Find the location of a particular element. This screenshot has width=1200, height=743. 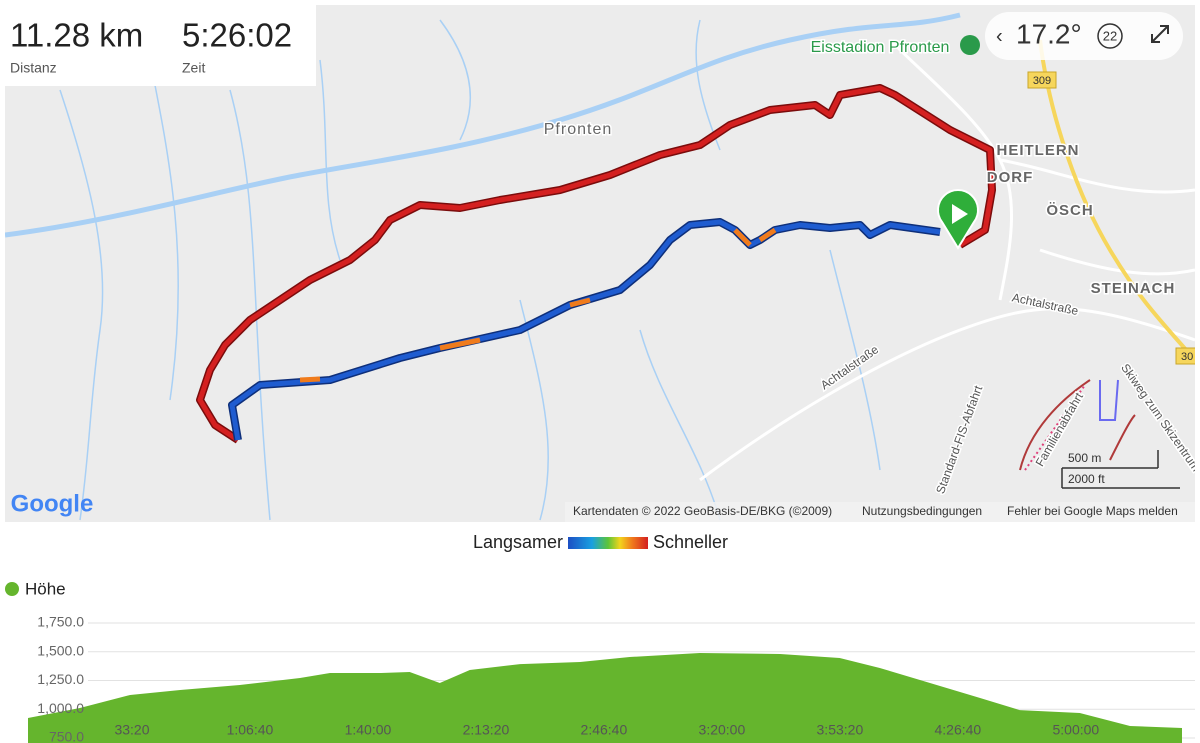

stat-distance-label: Distanz is located at coordinates (33, 68).